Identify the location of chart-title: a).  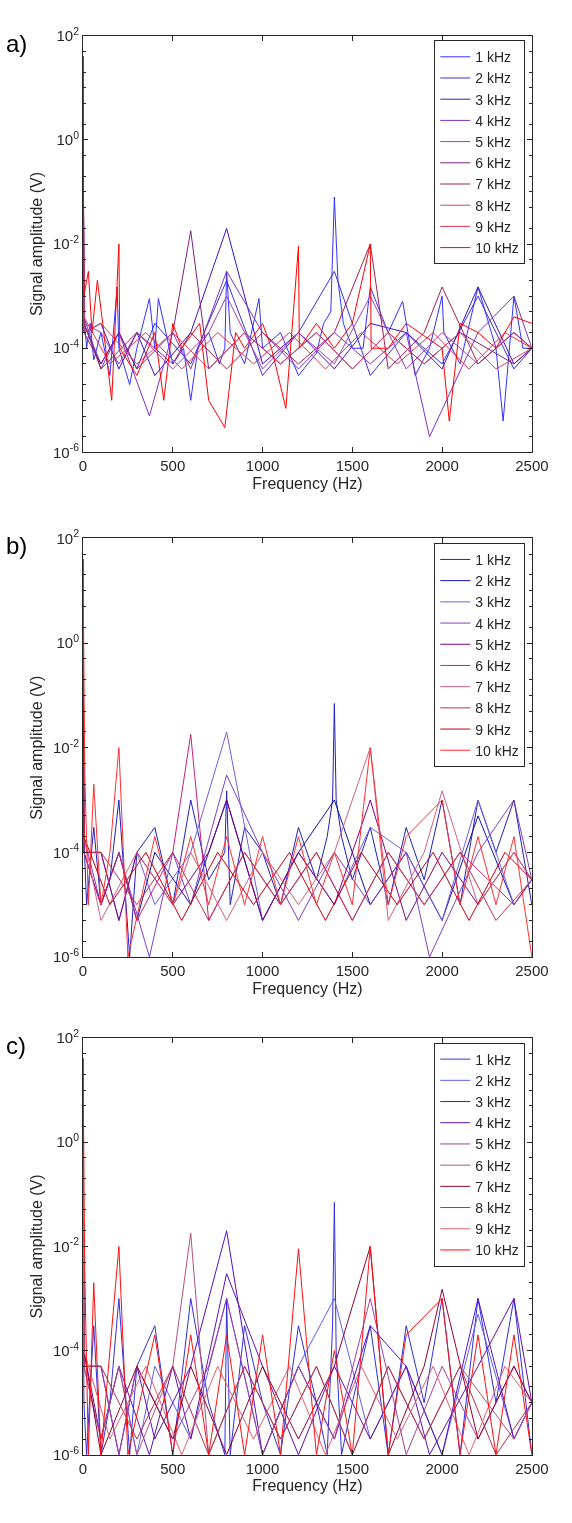
(17, 43).